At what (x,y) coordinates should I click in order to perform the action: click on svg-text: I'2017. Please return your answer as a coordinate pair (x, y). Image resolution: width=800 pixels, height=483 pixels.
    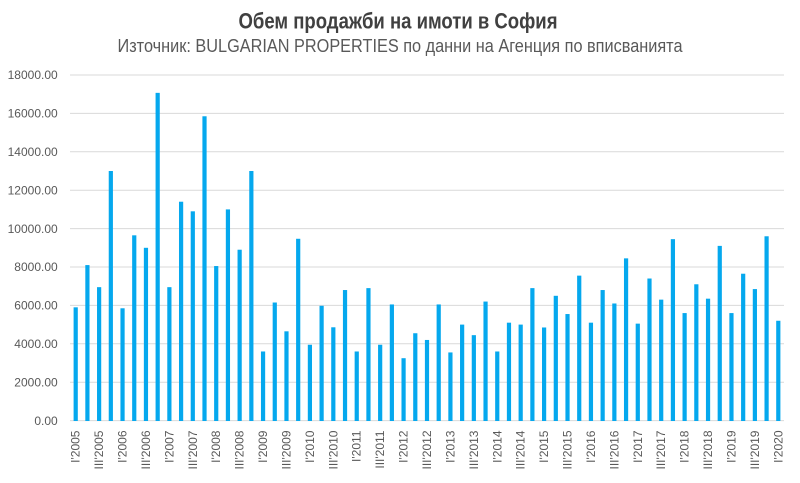
    Looking at the image, I should click on (638, 446).